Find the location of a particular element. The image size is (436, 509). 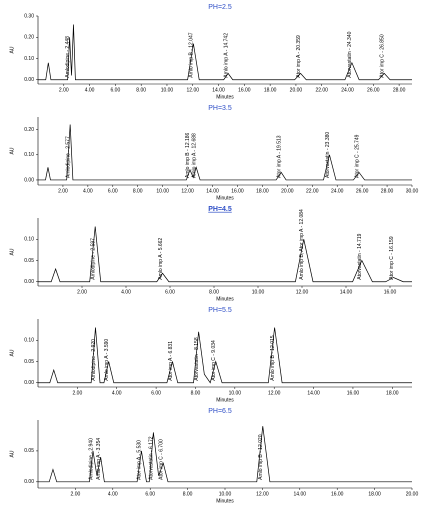

panel-title: PH=3.5 is located at coordinates (220, 108).